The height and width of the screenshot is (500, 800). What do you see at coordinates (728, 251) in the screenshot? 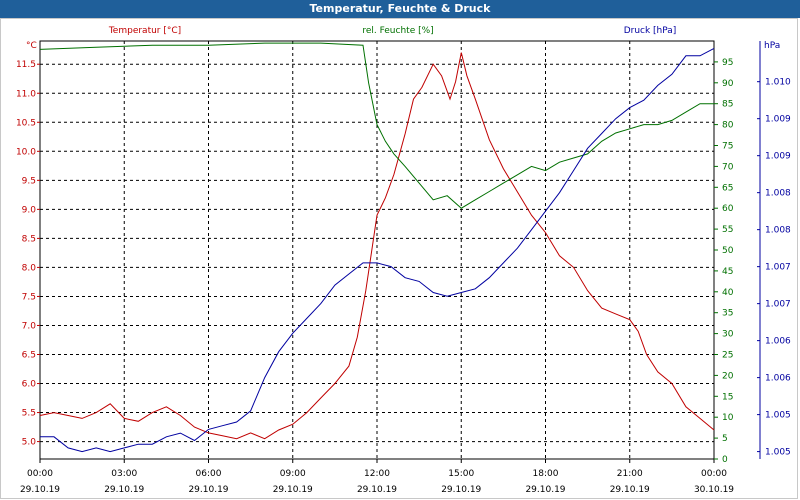
I see `humidity-tick-label: 50` at bounding box center [728, 251].